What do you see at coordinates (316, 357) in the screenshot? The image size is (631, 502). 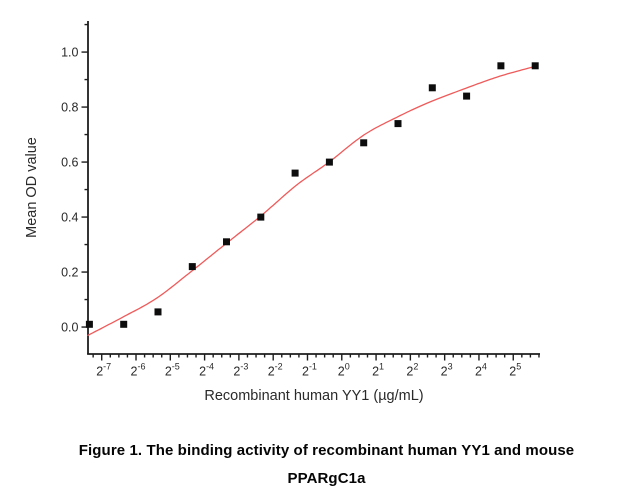 I see `x-axis-ticks` at bounding box center [316, 357].